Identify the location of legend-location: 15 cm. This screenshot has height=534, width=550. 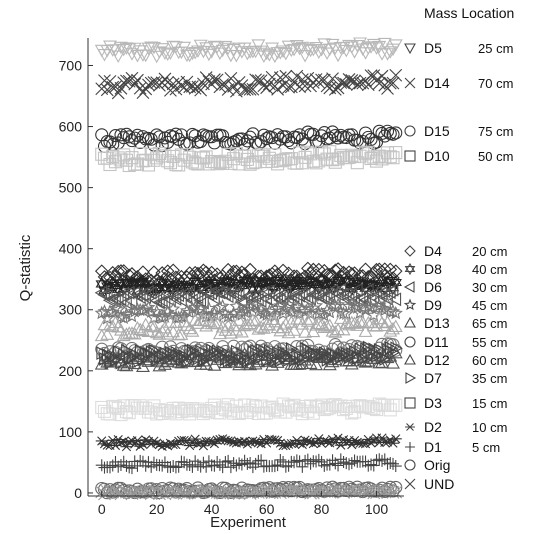
(489, 403).